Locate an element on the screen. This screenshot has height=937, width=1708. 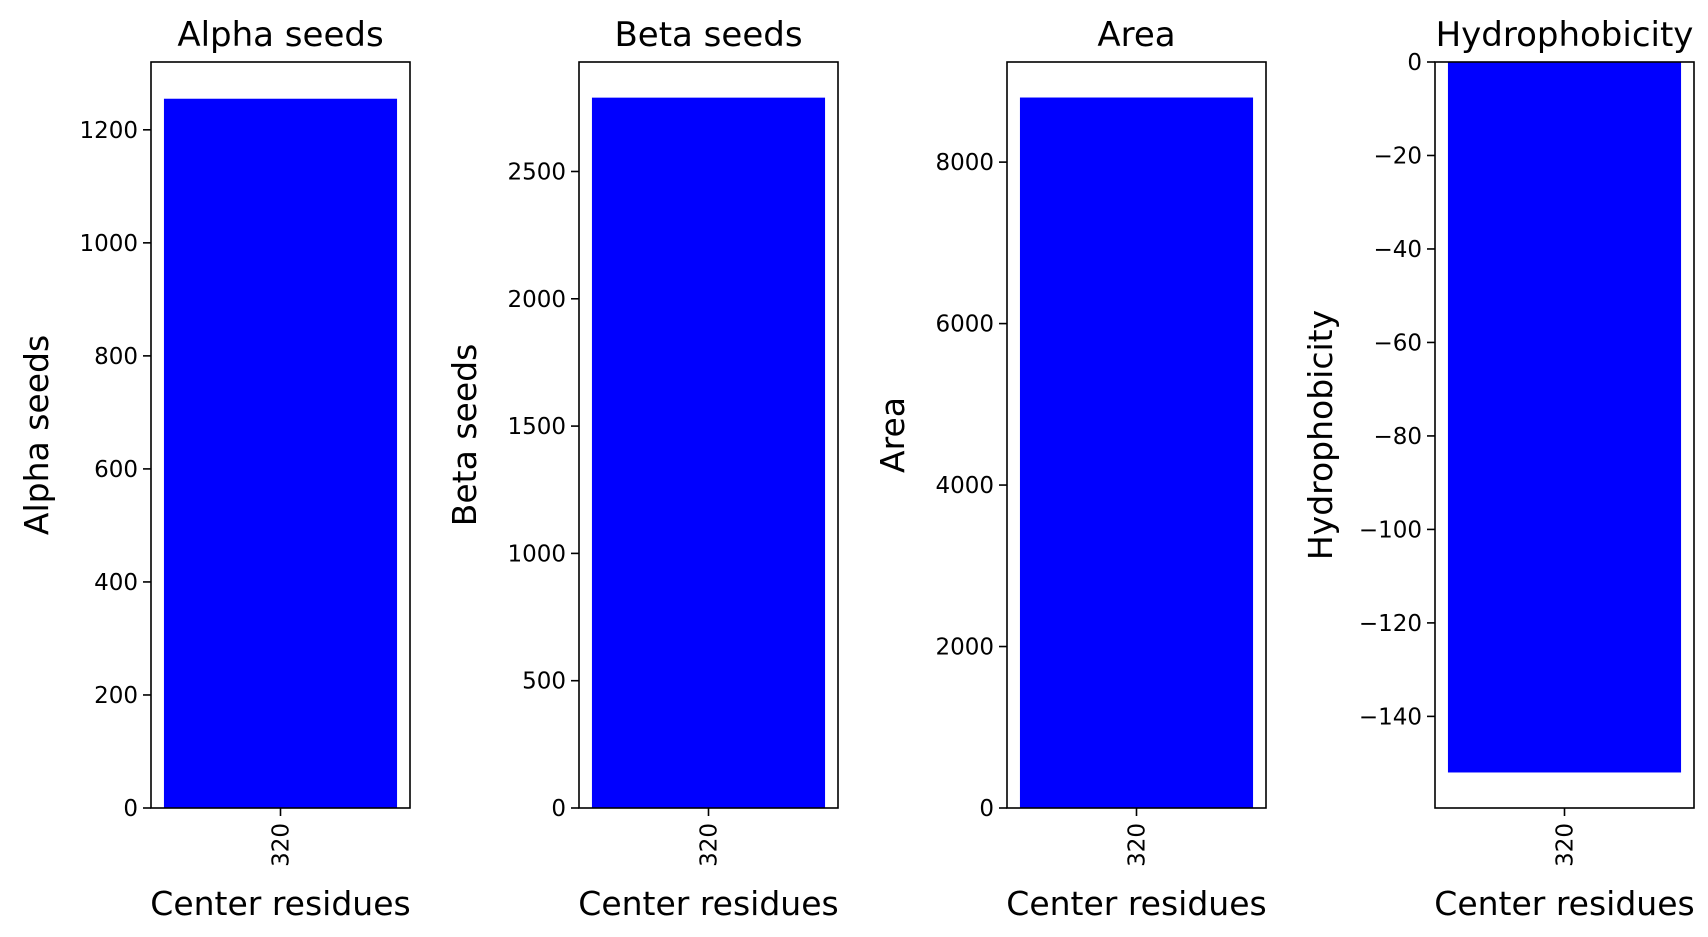
y-tick-label: −40 is located at coordinates (1397, 250).